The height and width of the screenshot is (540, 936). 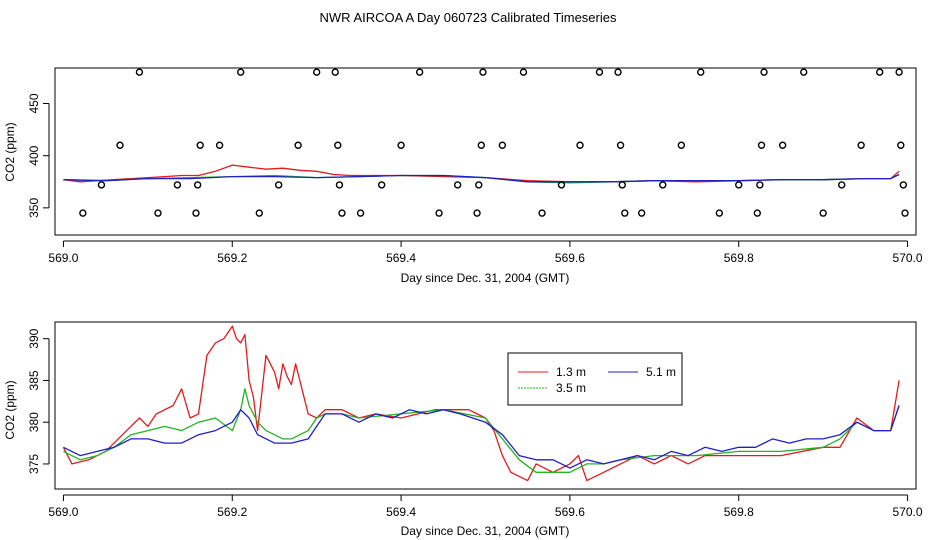 What do you see at coordinates (63, 258) in the screenshot?
I see `top-x-tick-label: 569.0` at bounding box center [63, 258].